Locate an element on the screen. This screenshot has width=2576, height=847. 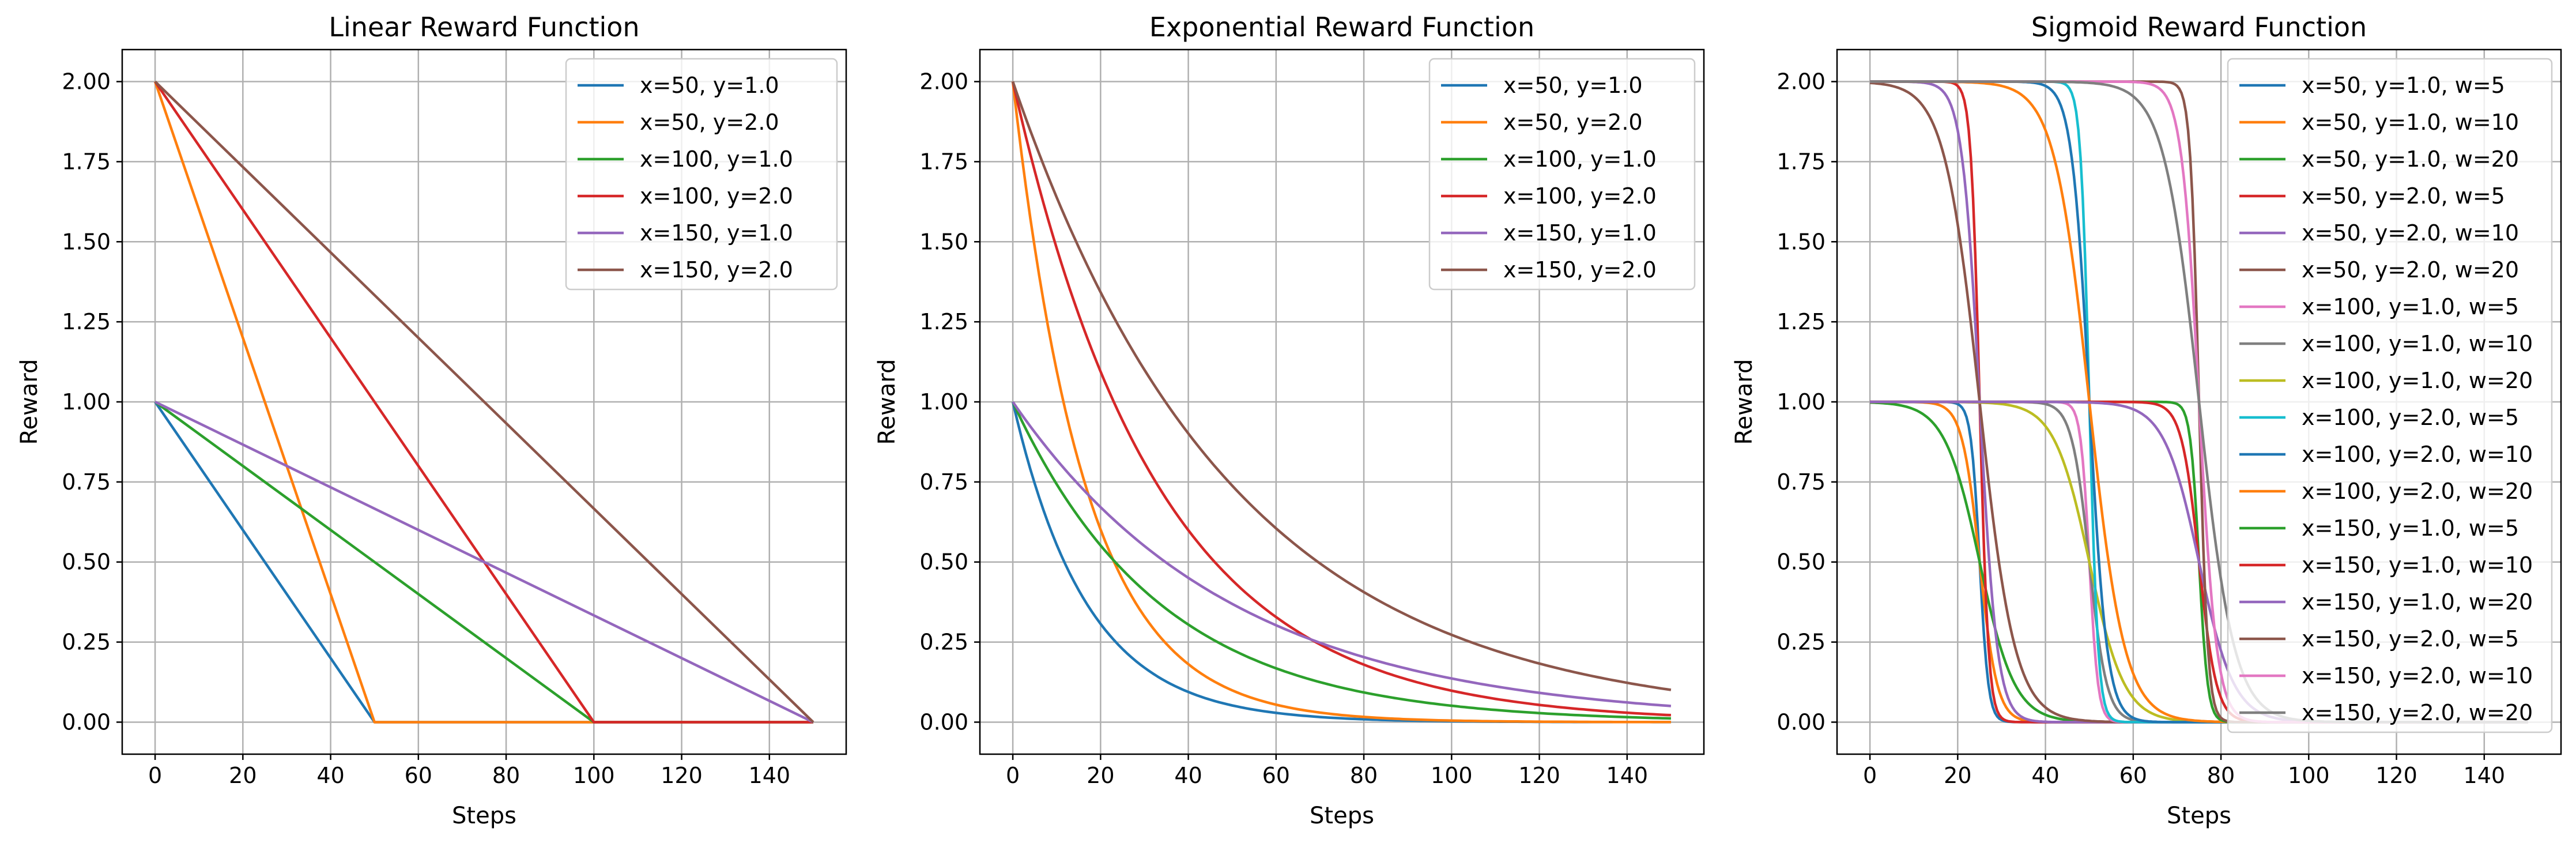
legend-label: x=150, y=2.0, w=20 is located at coordinates (2417, 712).